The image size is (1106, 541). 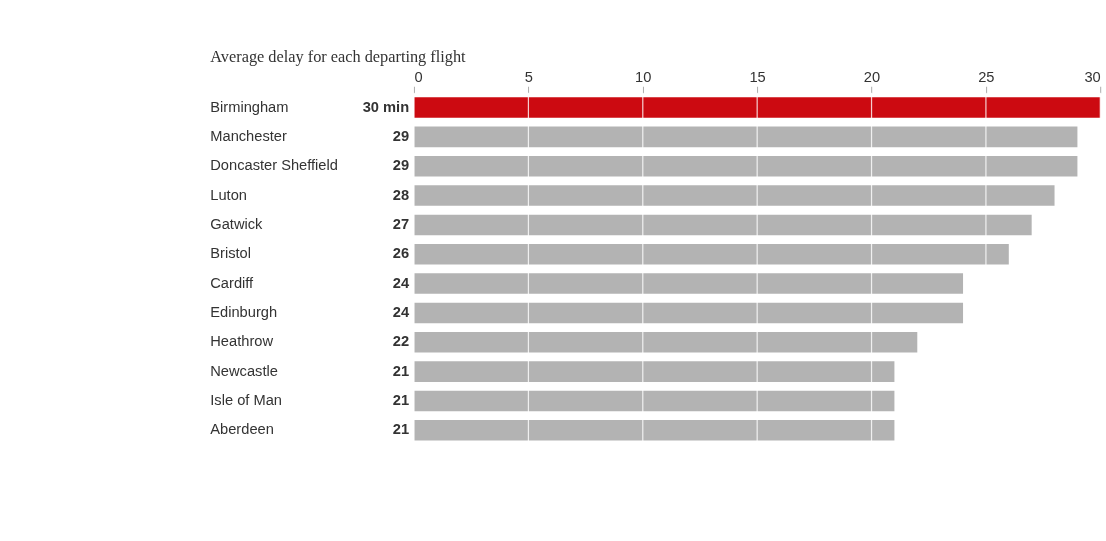 I want to click on x-tick-label: 30, so click(x=1092, y=76).